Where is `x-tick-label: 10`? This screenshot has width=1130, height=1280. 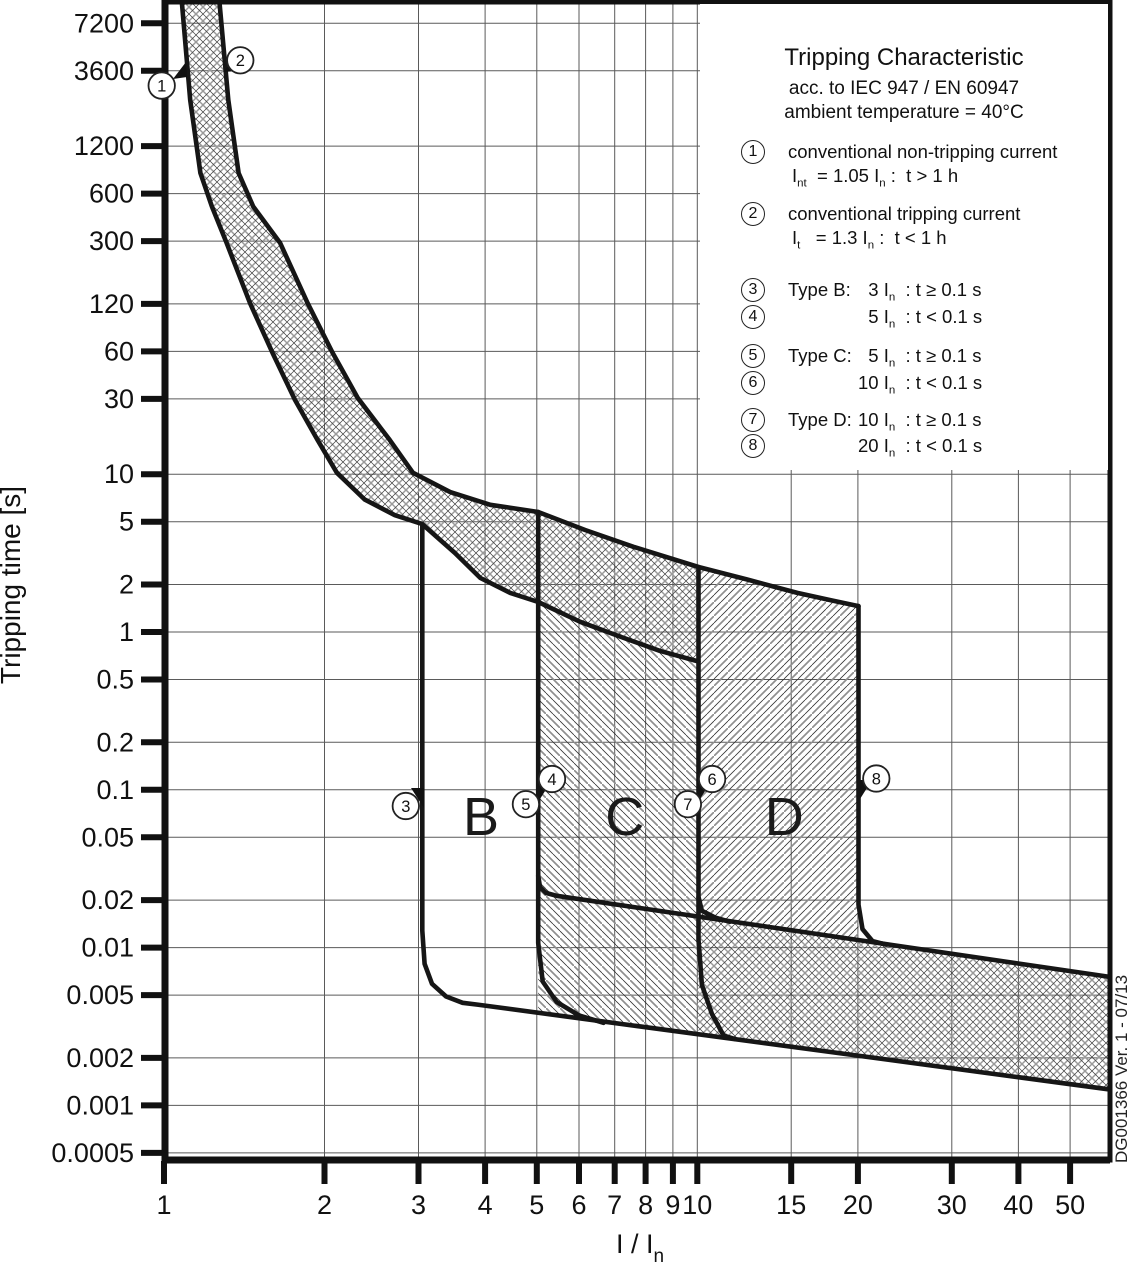 x-tick-label: 10 is located at coordinates (697, 1205).